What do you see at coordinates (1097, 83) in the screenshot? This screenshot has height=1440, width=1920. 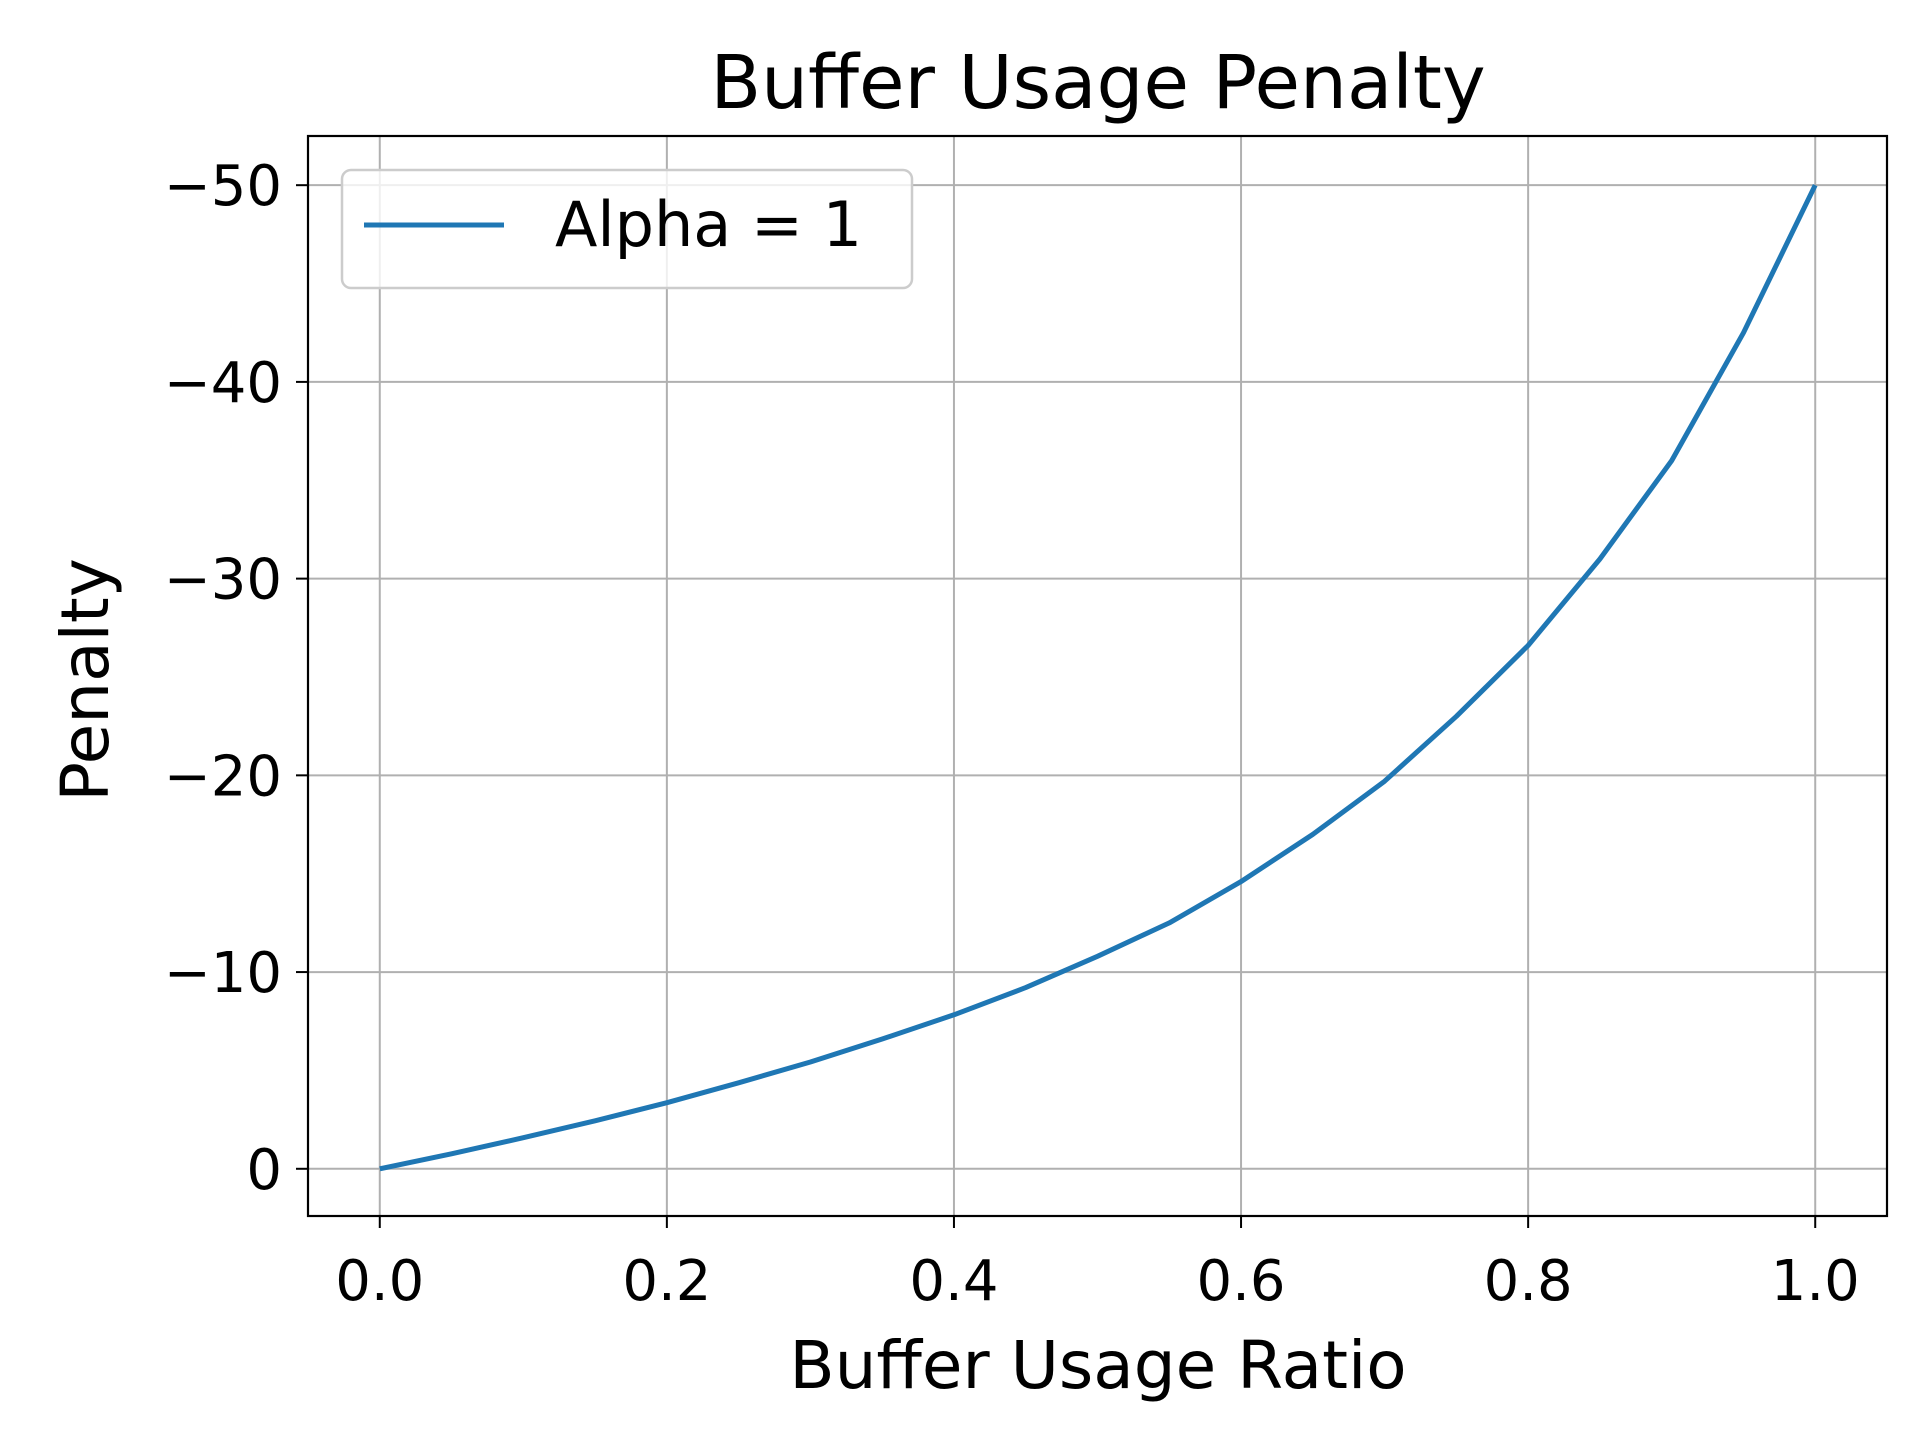 I see `chart-title: Buffer Usage Penalty` at bounding box center [1097, 83].